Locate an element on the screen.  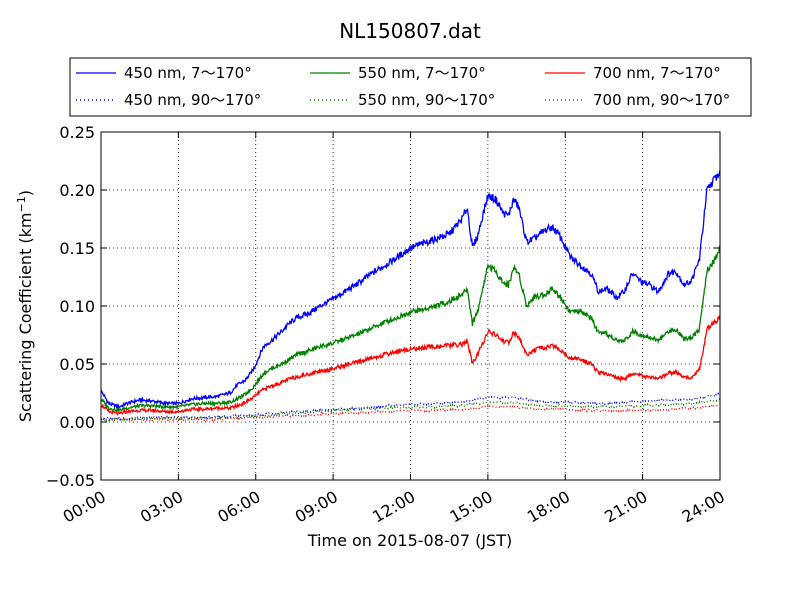
chart-title: NL150807.dat is located at coordinates (410, 31).